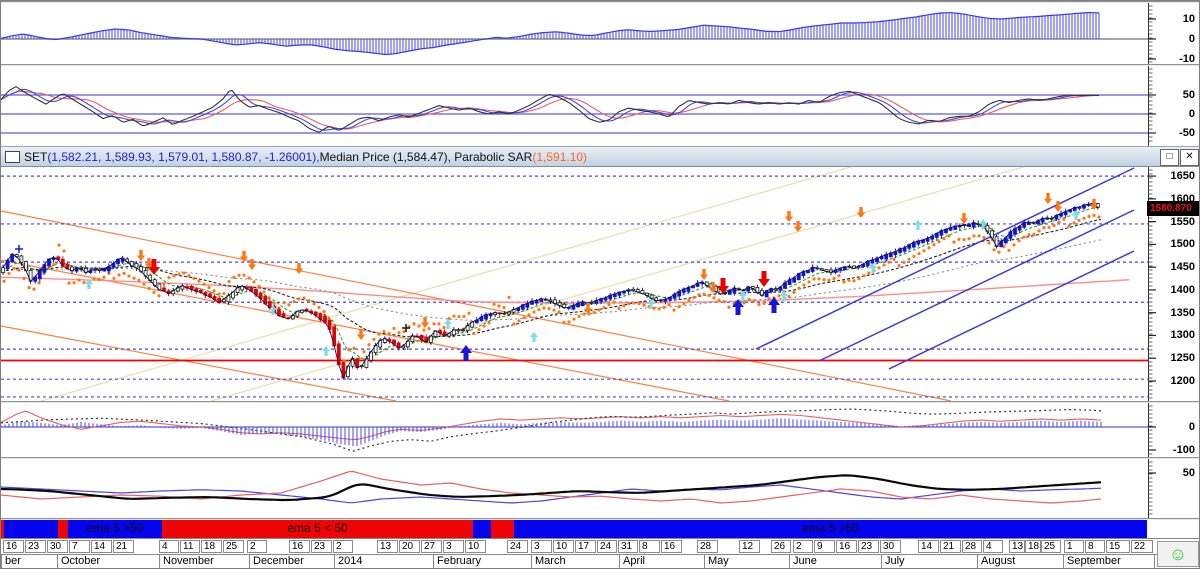 The image size is (1200, 569). I want to click on roc-histogram, so click(550, 33).